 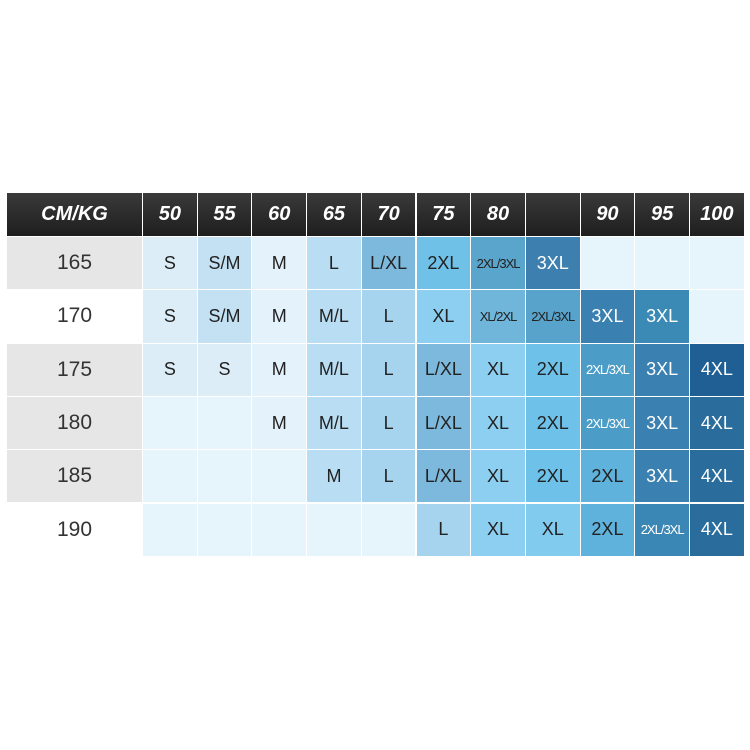 I want to click on header-corner: CM/KG, so click(x=75, y=215).